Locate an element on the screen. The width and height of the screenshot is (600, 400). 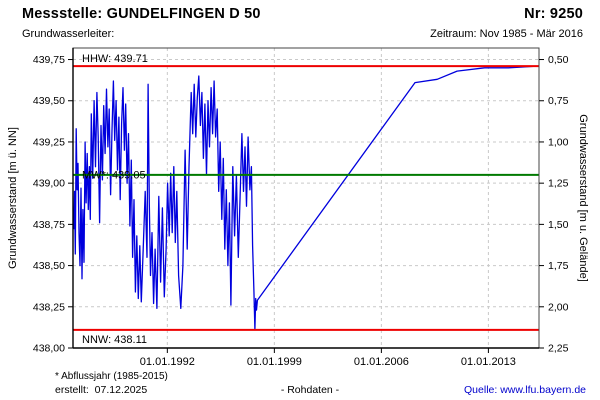
period-label: Zeitraum: Nov 1985 - Mär 2016 is located at coordinates (506, 34).